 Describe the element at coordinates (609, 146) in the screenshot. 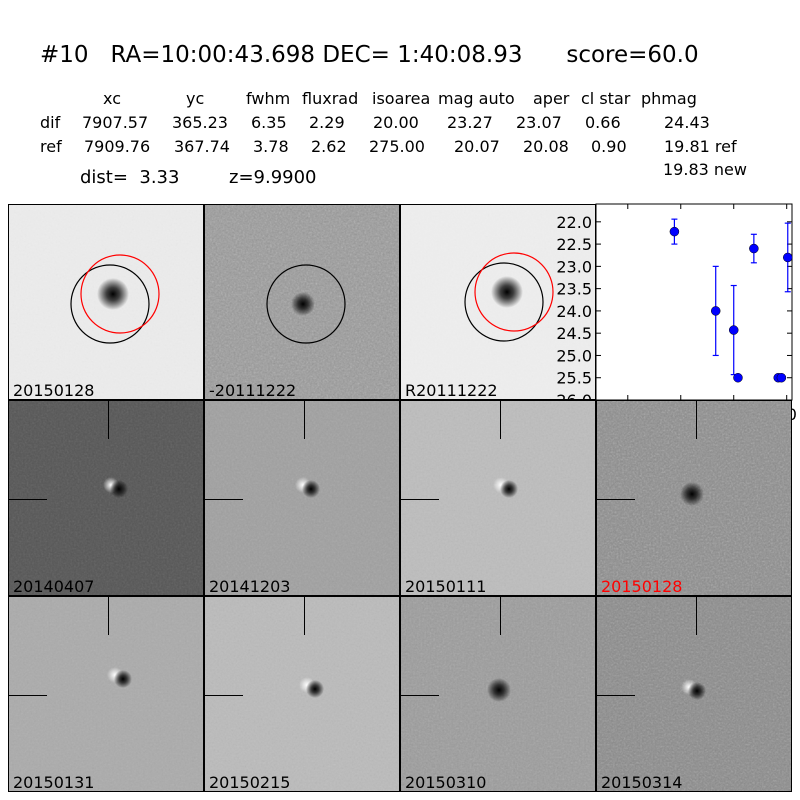

I see `ref-value-cl-star: 0.90` at that location.